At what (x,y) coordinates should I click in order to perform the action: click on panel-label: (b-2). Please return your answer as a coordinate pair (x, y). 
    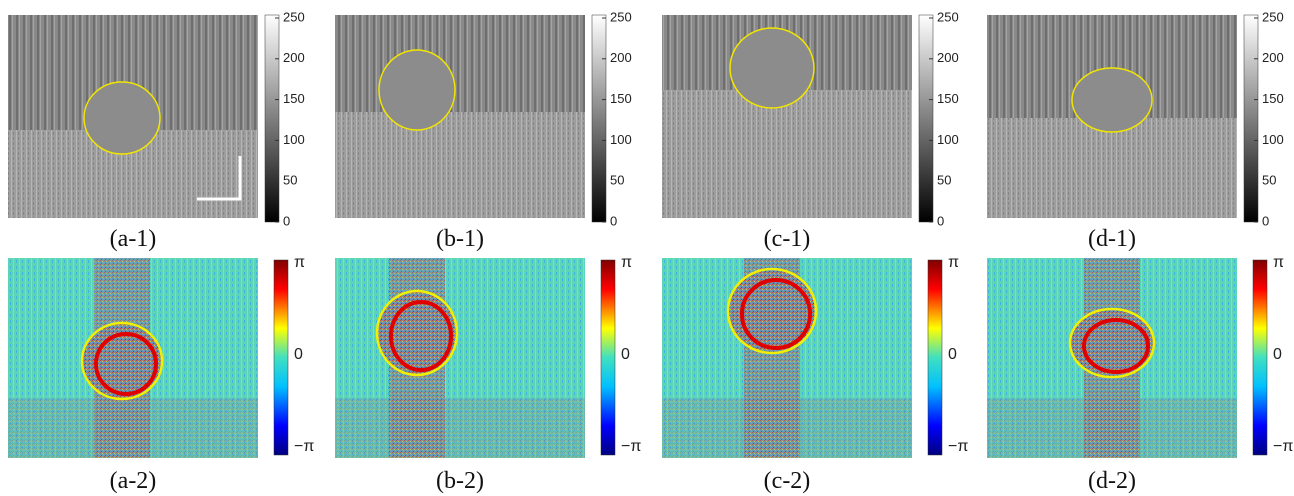
    Looking at the image, I should click on (460, 481).